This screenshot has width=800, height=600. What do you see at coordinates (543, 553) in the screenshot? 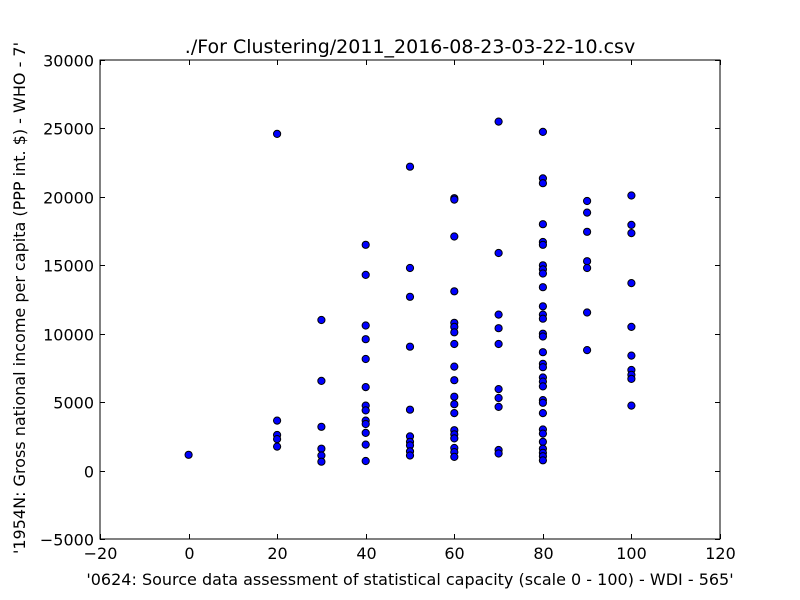
I see `x-tick-label: 80` at bounding box center [543, 553].